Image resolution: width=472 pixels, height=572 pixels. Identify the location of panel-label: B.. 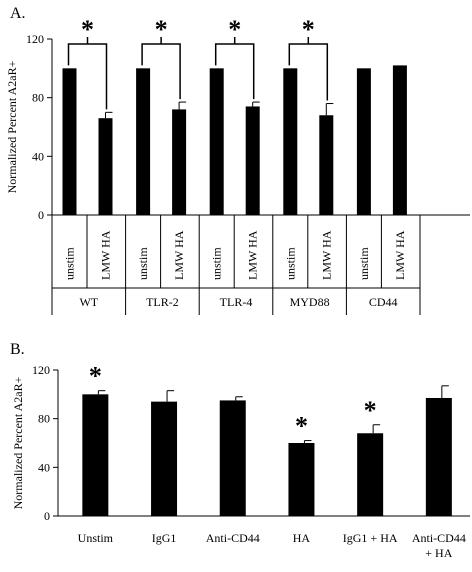
(17, 349).